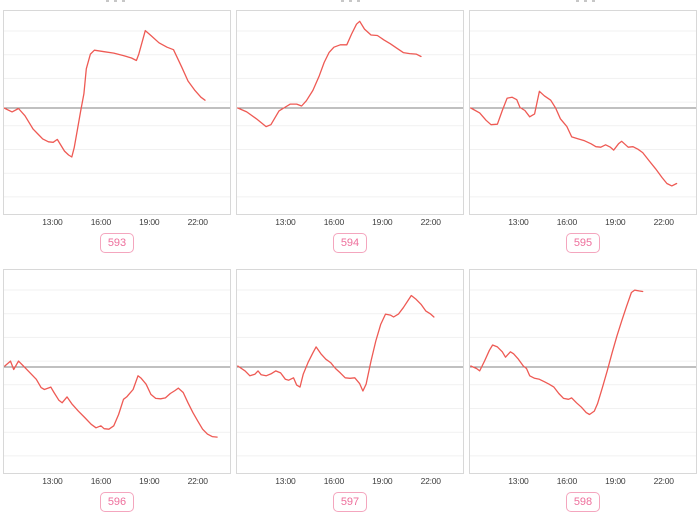 The height and width of the screenshot is (516, 700). I want to click on badge-row: 596, so click(117, 504).